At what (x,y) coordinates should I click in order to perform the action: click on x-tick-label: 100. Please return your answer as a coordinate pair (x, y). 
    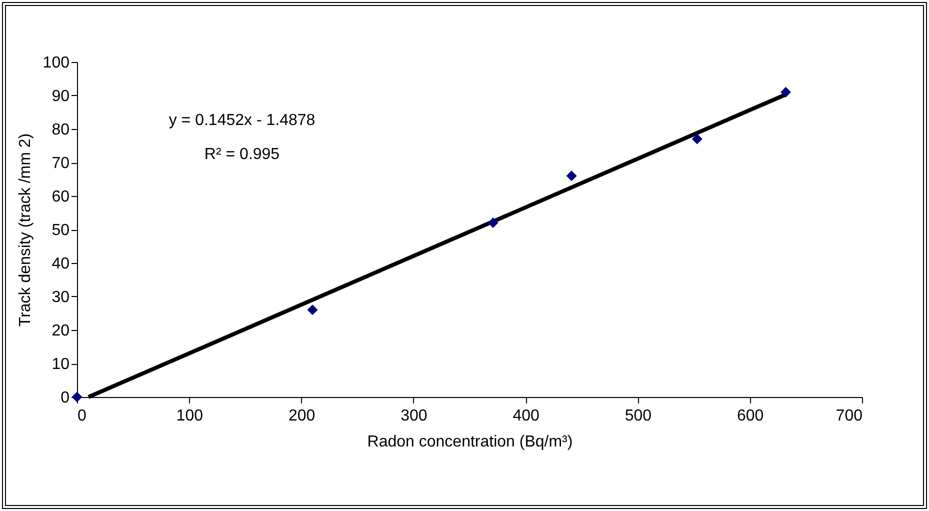
    Looking at the image, I should click on (190, 416).